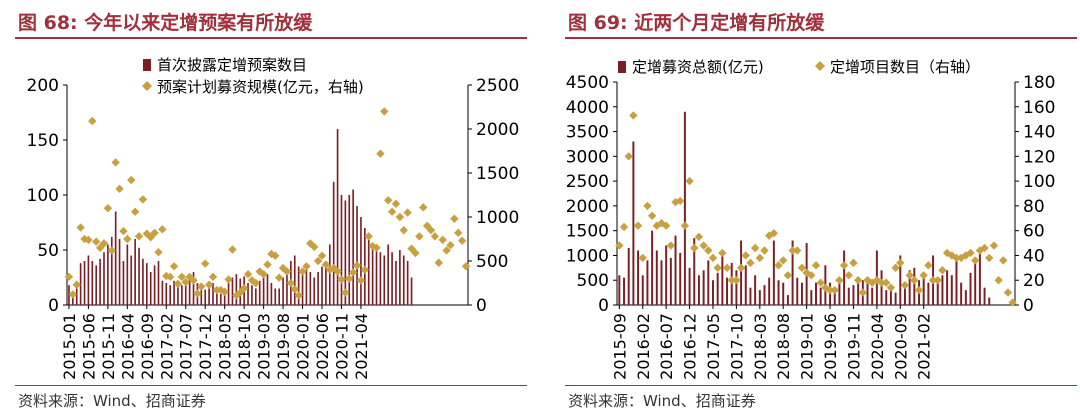  What do you see at coordinates (303, 346) in the screenshot?
I see `x-tick-label: 2020-01` at bounding box center [303, 346].